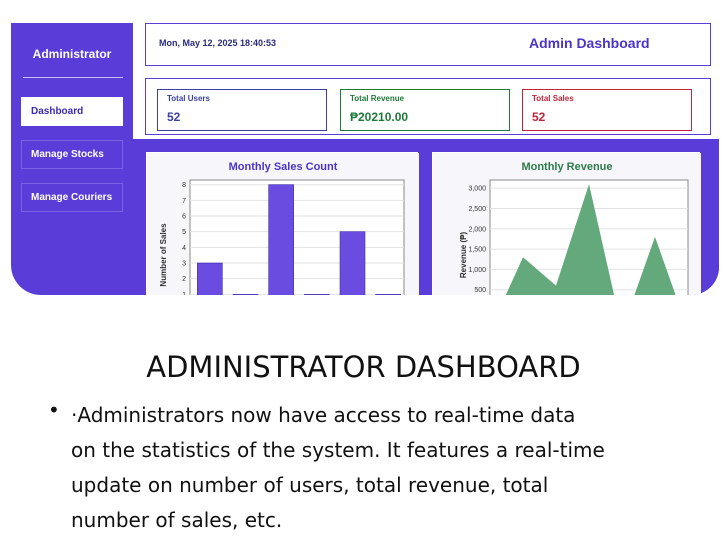 The image size is (727, 542). I want to click on y-tick-label: 8, so click(184, 185).